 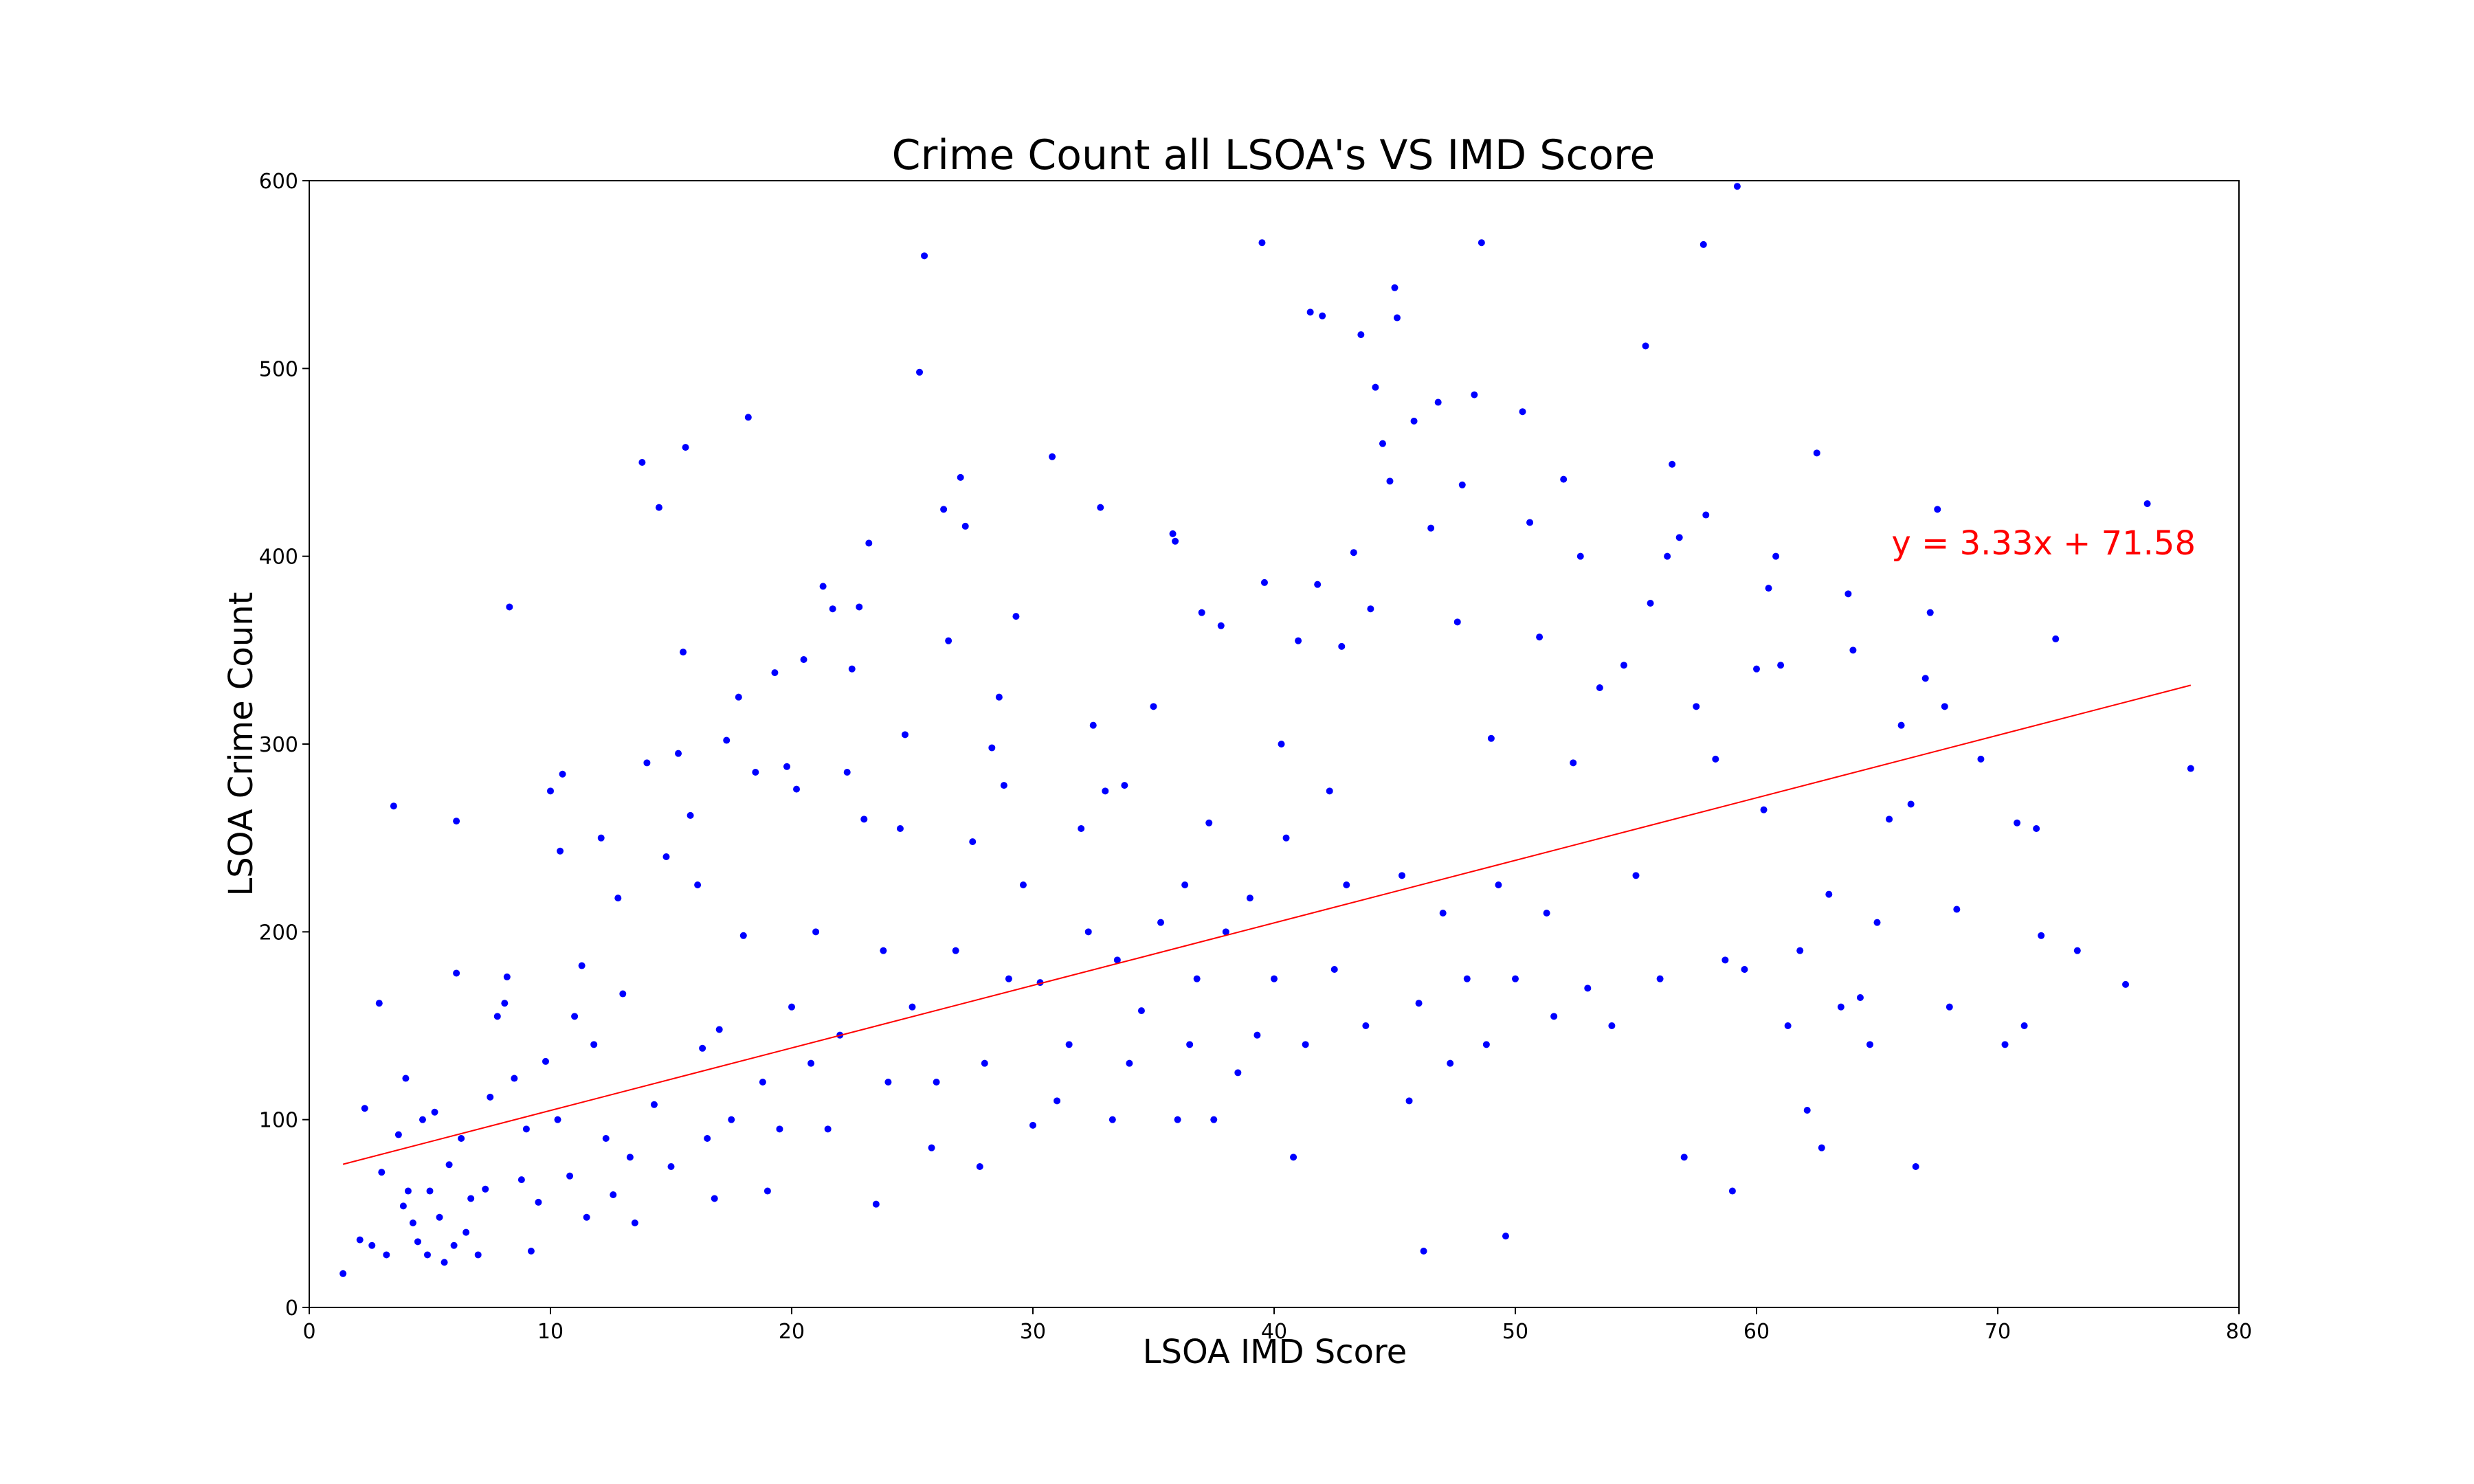 What do you see at coordinates (1274, 155) in the screenshot?
I see `chart-title: Crime Count all LSOA's VS IMD Score` at bounding box center [1274, 155].